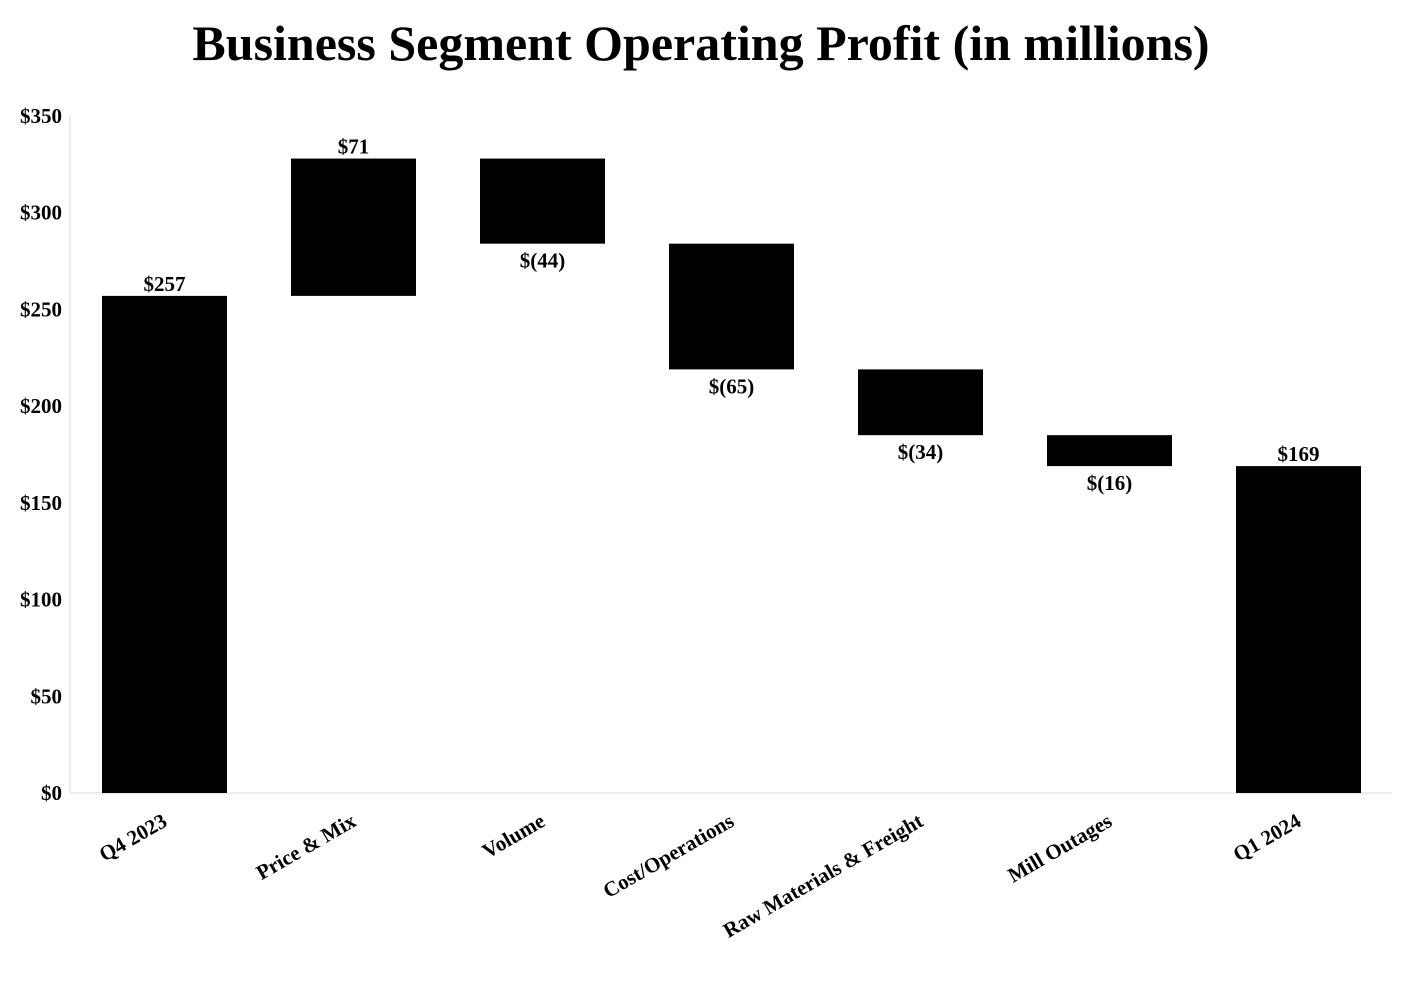 Image resolution: width=1402 pixels, height=982 pixels. What do you see at coordinates (354, 147) in the screenshot?
I see `data-label: $71` at bounding box center [354, 147].